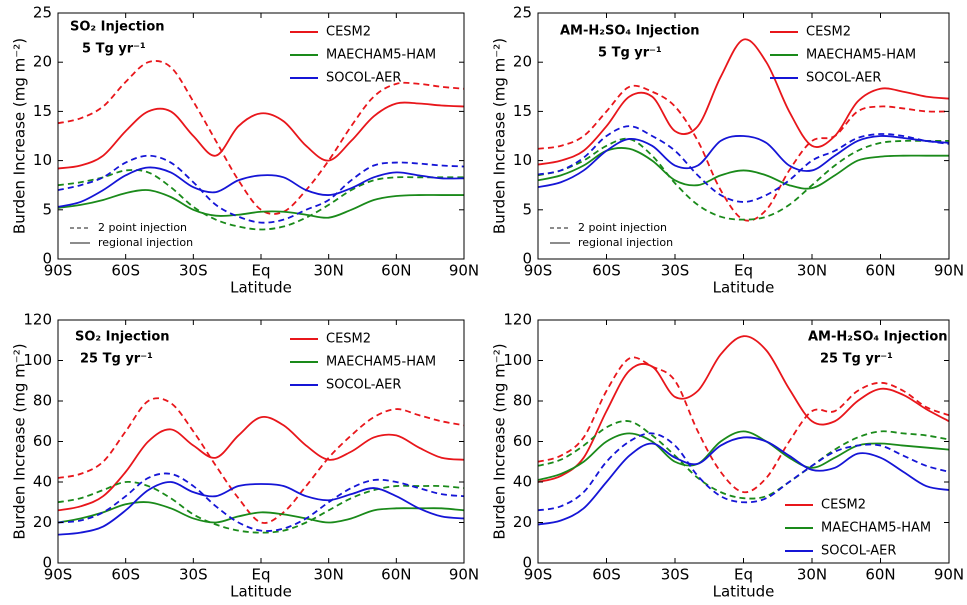 The height and width of the screenshot is (605, 967). I want to click on y-tick-label: 10, so click(42, 160).